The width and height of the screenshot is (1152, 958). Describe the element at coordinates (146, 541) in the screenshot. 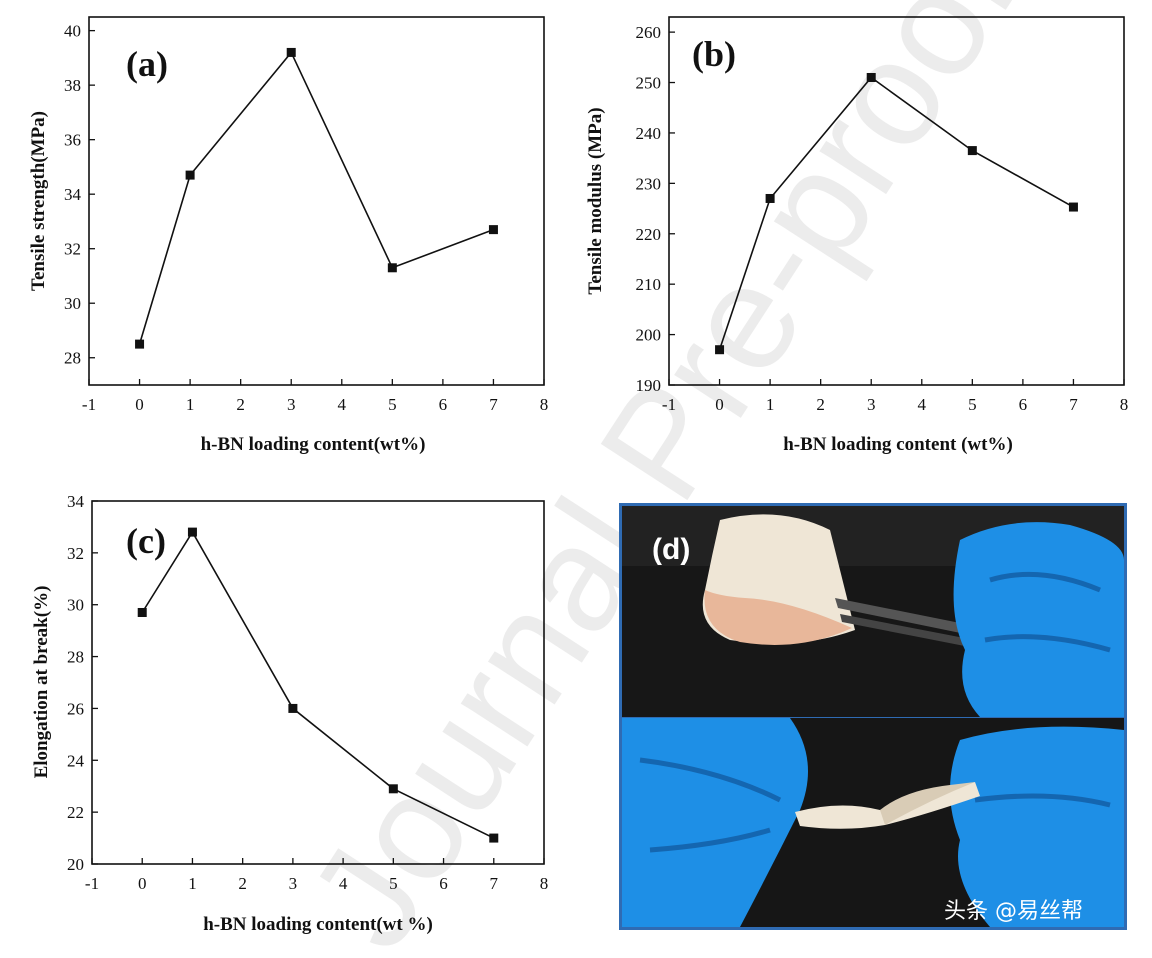

I see `panel-label: (c)` at that location.